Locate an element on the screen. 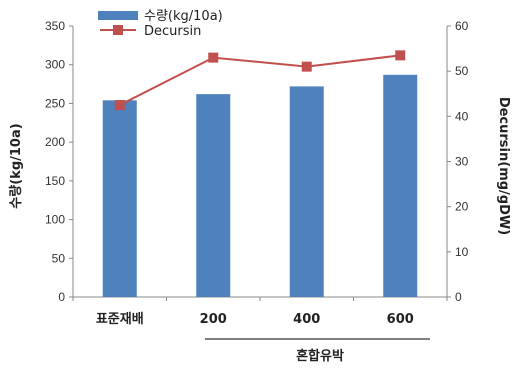 This screenshot has width=517, height=370. y-axis-title: 수량(kg/10a) is located at coordinates (16, 165).